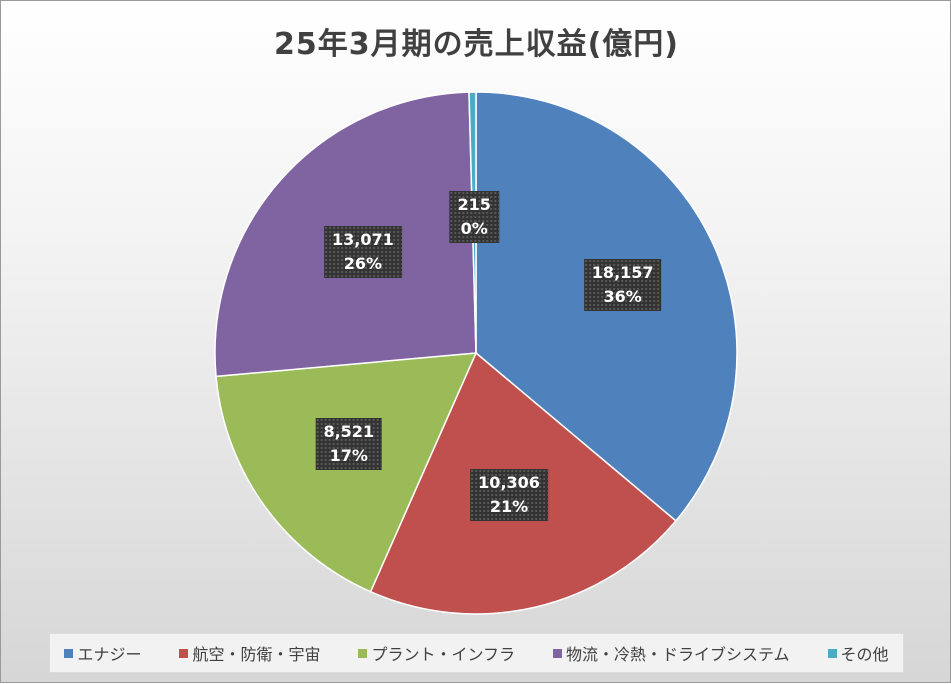  What do you see at coordinates (346, 472) in the screenshot?
I see `pie-slice-plant-infrastructure` at bounding box center [346, 472].